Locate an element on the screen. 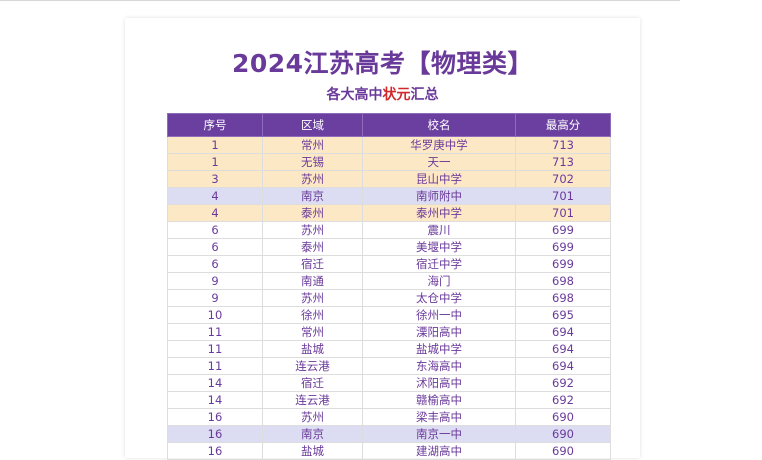 This screenshot has width=762, height=460. column-header: 最高分 is located at coordinates (563, 125).